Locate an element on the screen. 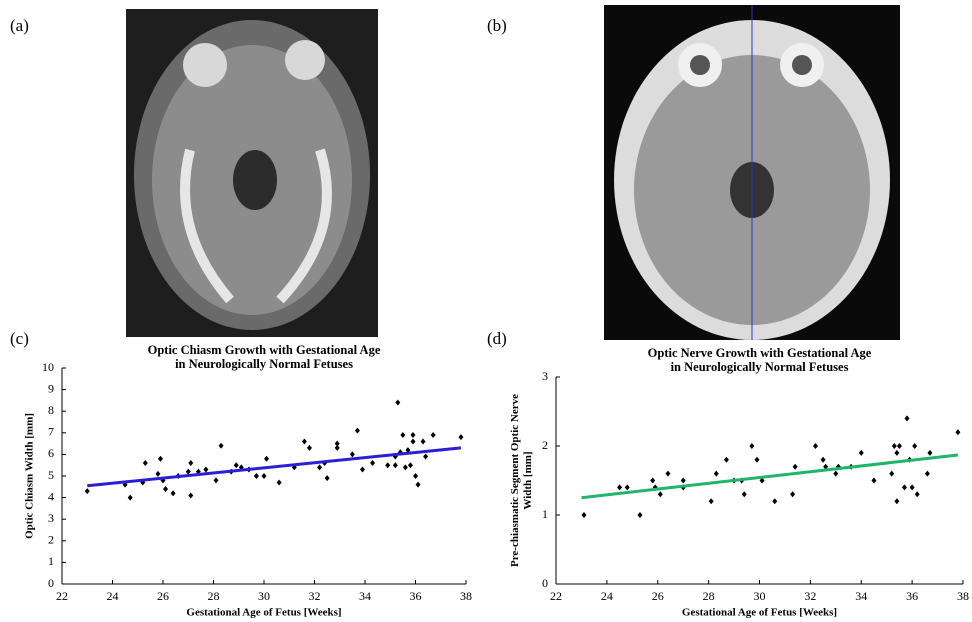  y-tick-label: 9 is located at coordinates (51, 388).